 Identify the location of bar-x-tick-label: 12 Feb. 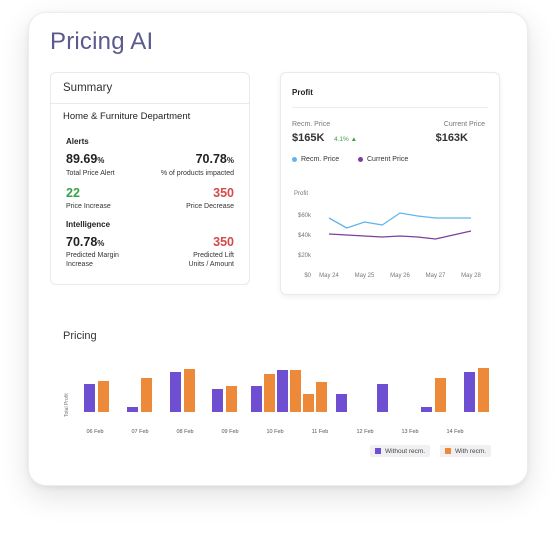
(364, 432).